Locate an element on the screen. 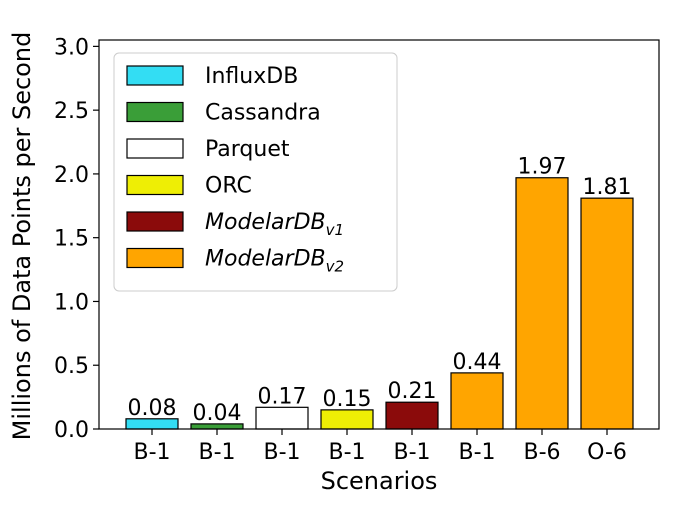 The height and width of the screenshot is (506, 677). bar-value-label-0: 0.08 is located at coordinates (152, 408).